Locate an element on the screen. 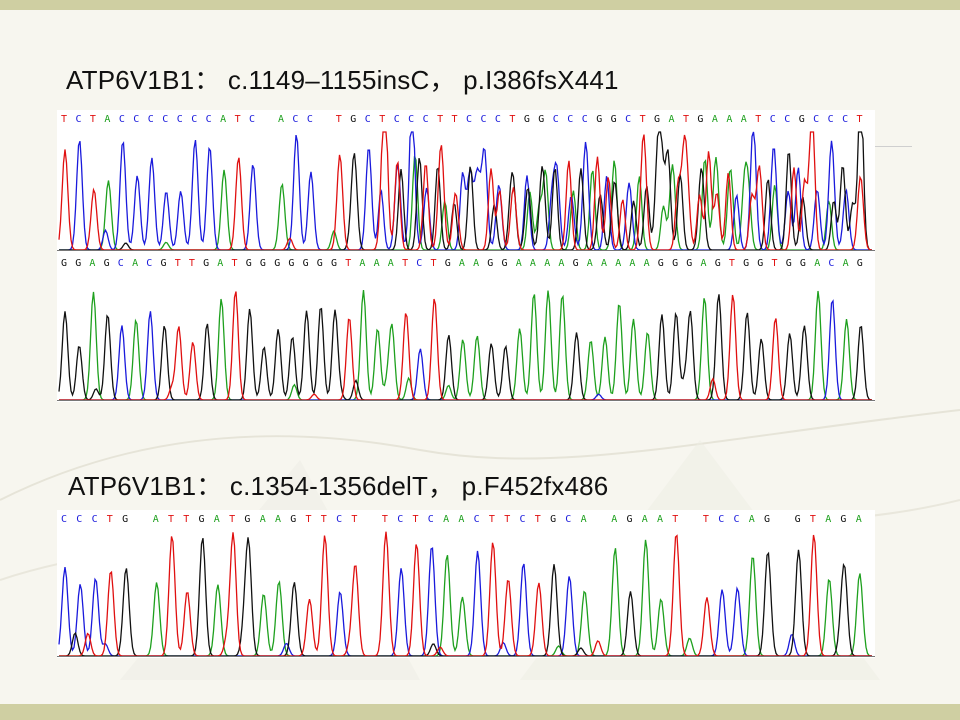  trace-a is located at coordinates (466, 598).